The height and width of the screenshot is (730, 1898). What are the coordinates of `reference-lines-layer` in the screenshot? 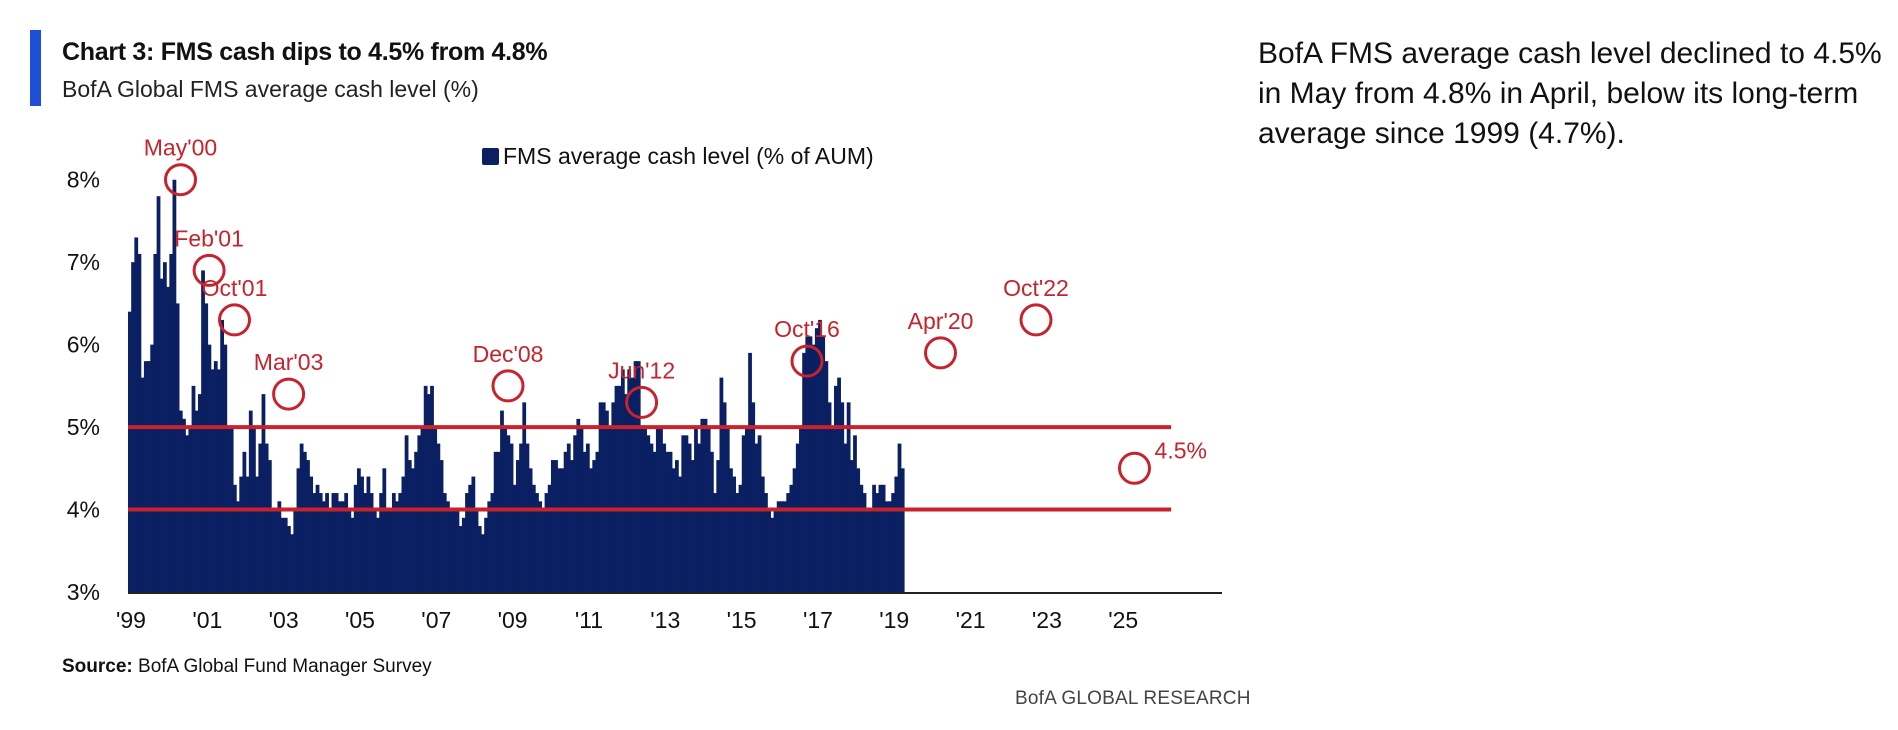 It's located at (650, 468).